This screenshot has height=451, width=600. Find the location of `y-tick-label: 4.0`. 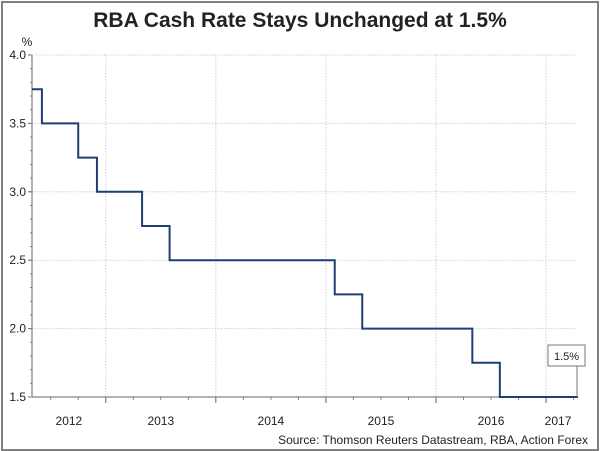

y-tick-label: 4.0 is located at coordinates (17, 55).